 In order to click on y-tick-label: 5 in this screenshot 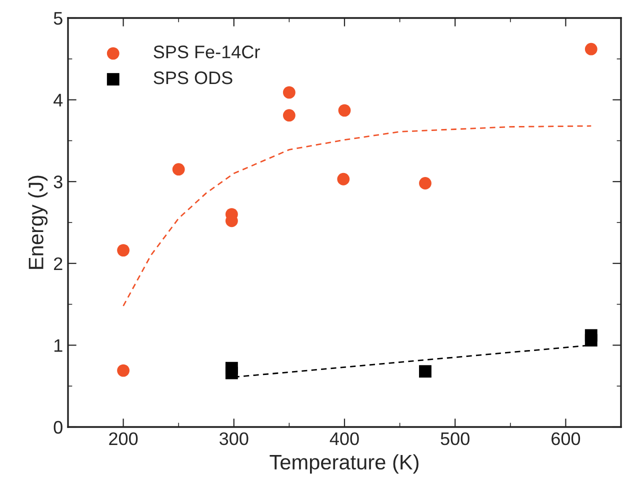, I will do `click(58, 18)`.